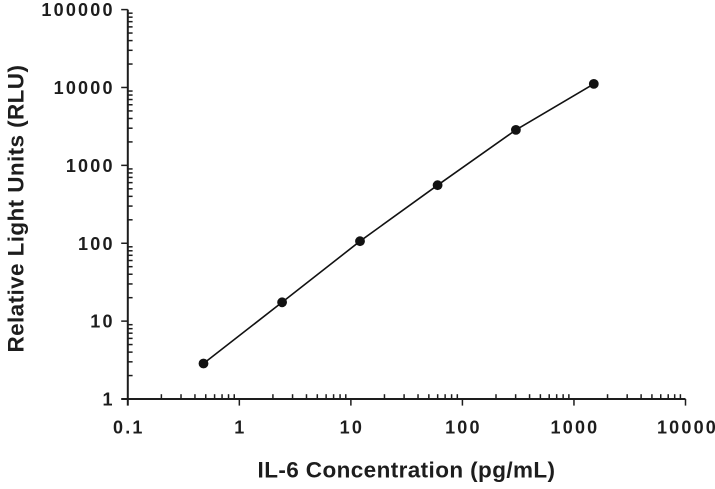 This screenshot has height=489, width=715. What do you see at coordinates (129, 428) in the screenshot?
I see `svg-text: 0.1` at bounding box center [129, 428].